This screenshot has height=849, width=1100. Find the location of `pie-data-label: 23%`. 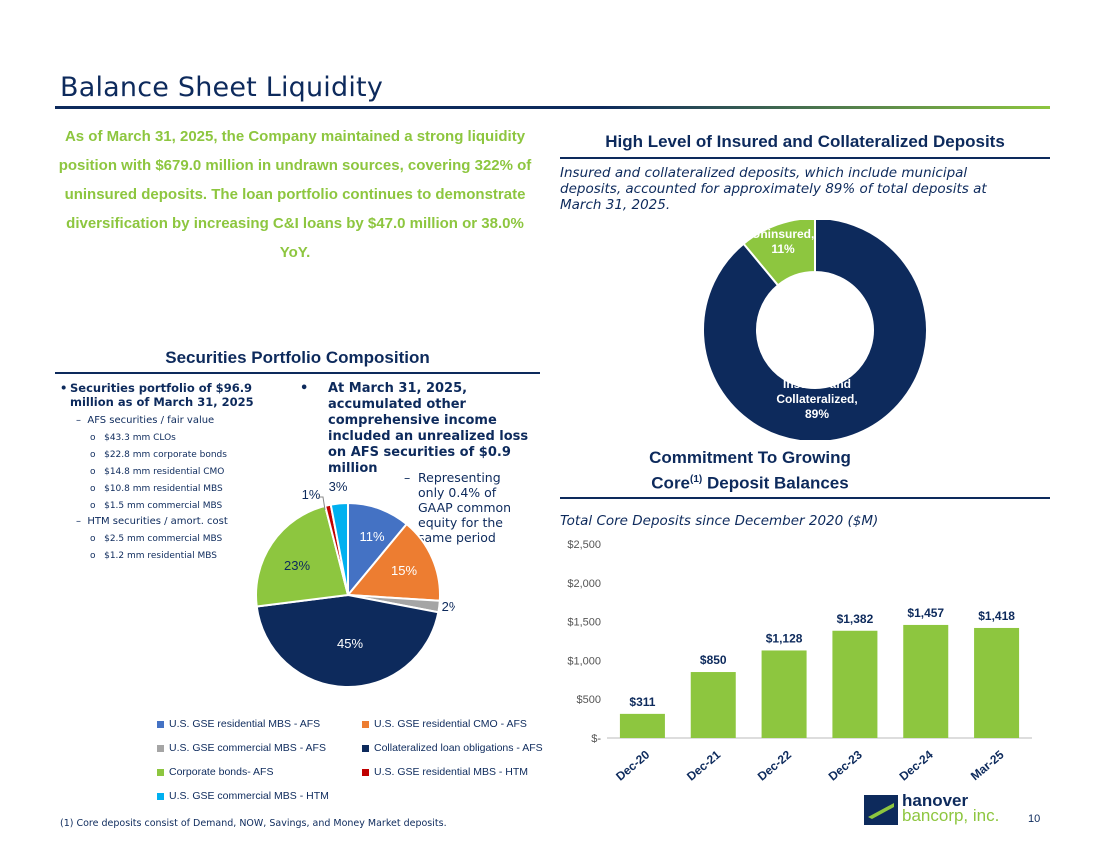

pie-data-label: 23% is located at coordinates (297, 565).